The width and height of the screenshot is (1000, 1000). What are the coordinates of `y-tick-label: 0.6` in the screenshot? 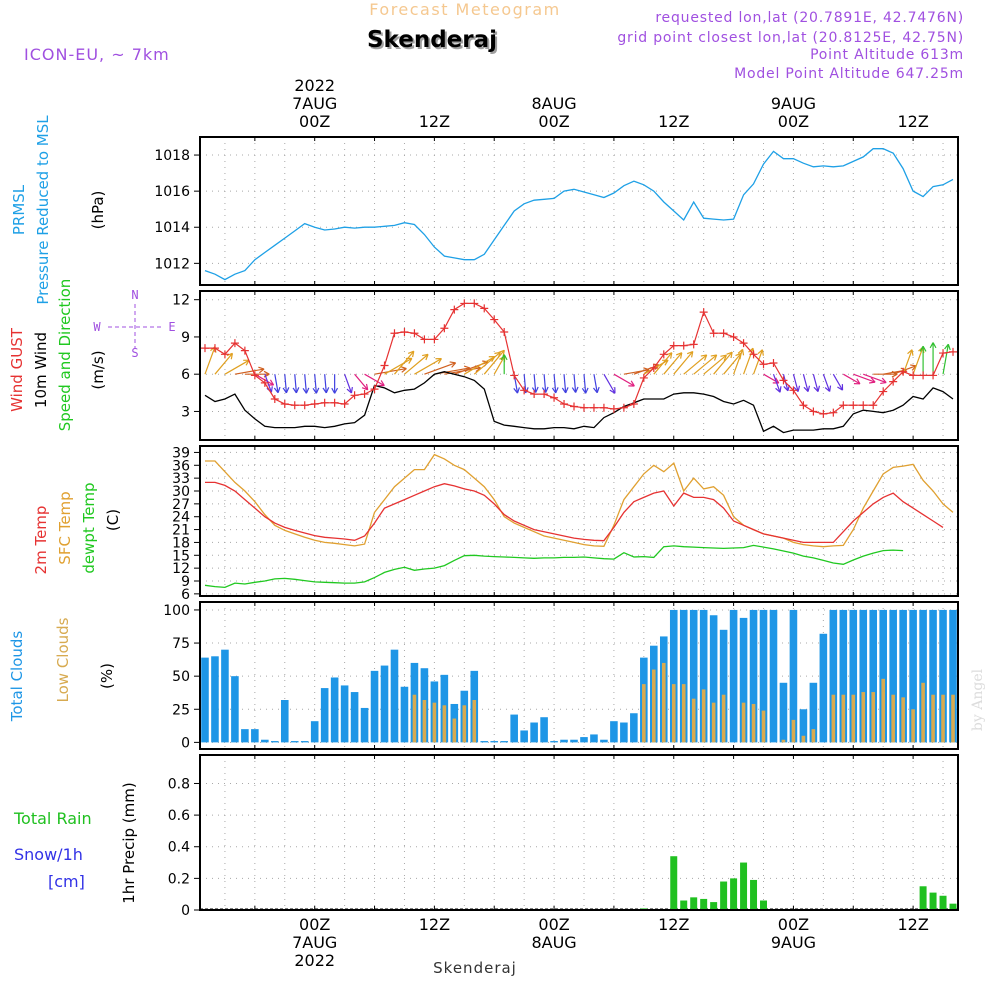 It's located at (179, 816).